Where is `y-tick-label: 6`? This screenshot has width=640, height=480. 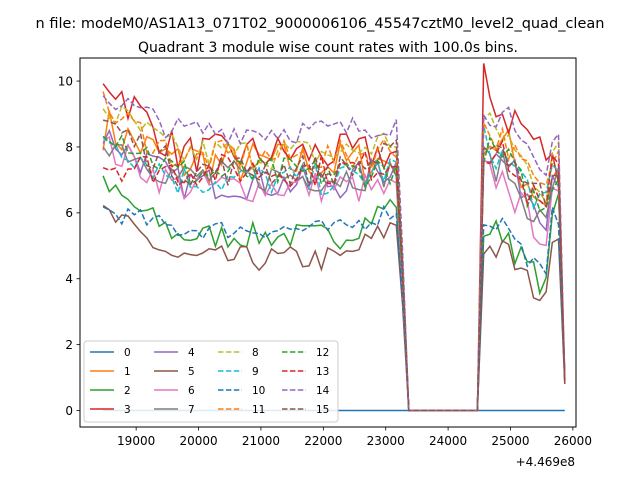 y-tick-label: 6 is located at coordinates (69, 213).